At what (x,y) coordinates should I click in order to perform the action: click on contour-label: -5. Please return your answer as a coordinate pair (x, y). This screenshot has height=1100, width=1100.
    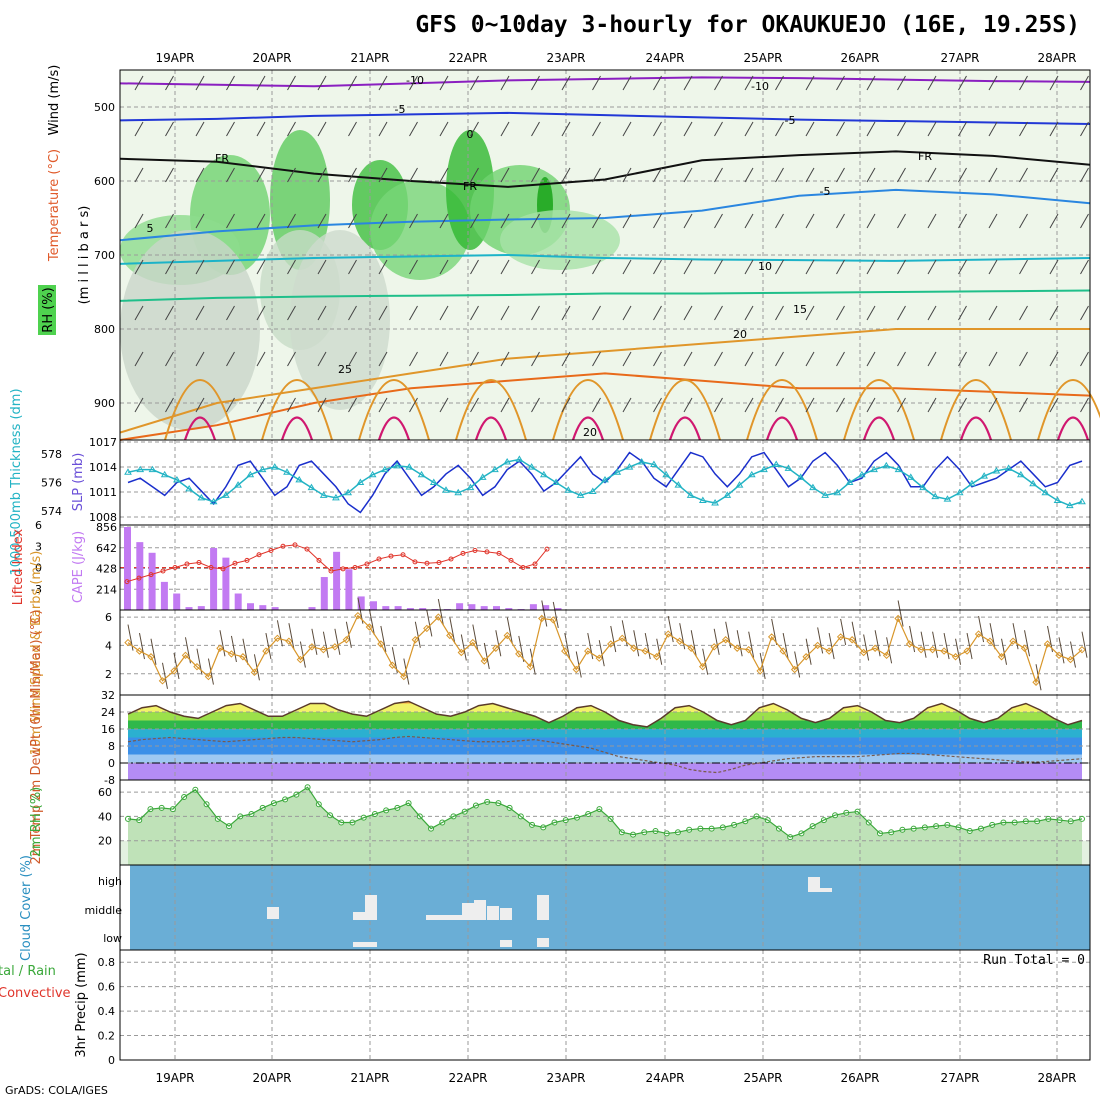
    Looking at the image, I should click on (400, 109).